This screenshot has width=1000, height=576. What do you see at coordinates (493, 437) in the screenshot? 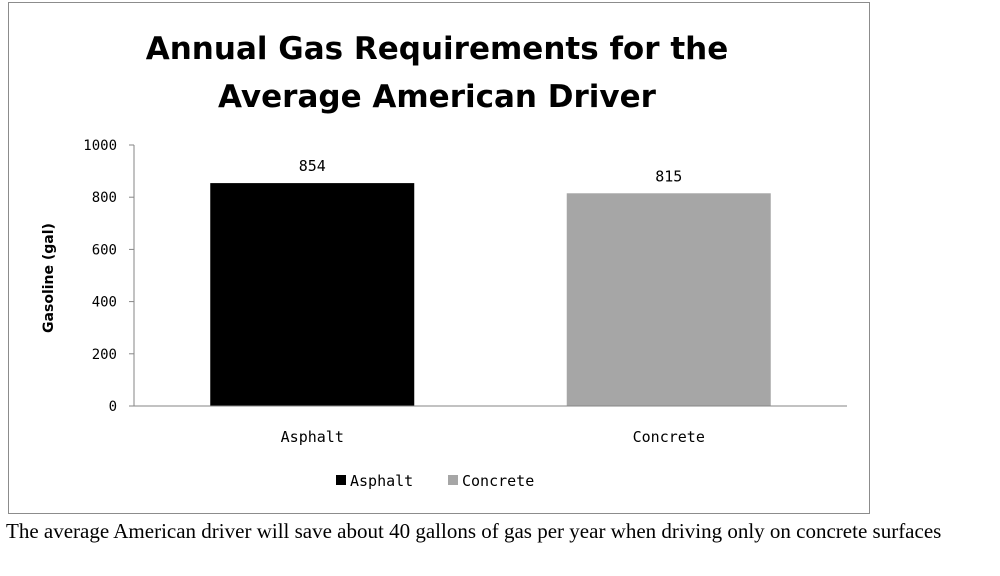
I see `category-labels: Asphalt Concrete` at bounding box center [493, 437].